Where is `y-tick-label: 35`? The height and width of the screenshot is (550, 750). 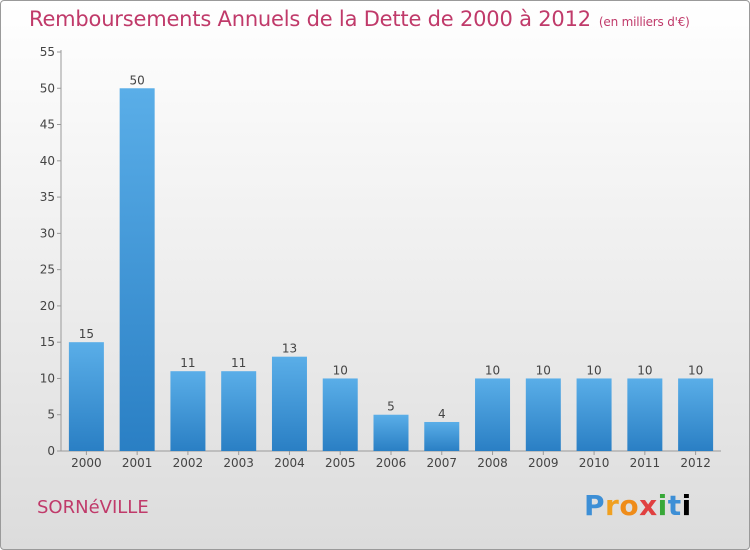 y-tick-label: 35 is located at coordinates (47, 197).